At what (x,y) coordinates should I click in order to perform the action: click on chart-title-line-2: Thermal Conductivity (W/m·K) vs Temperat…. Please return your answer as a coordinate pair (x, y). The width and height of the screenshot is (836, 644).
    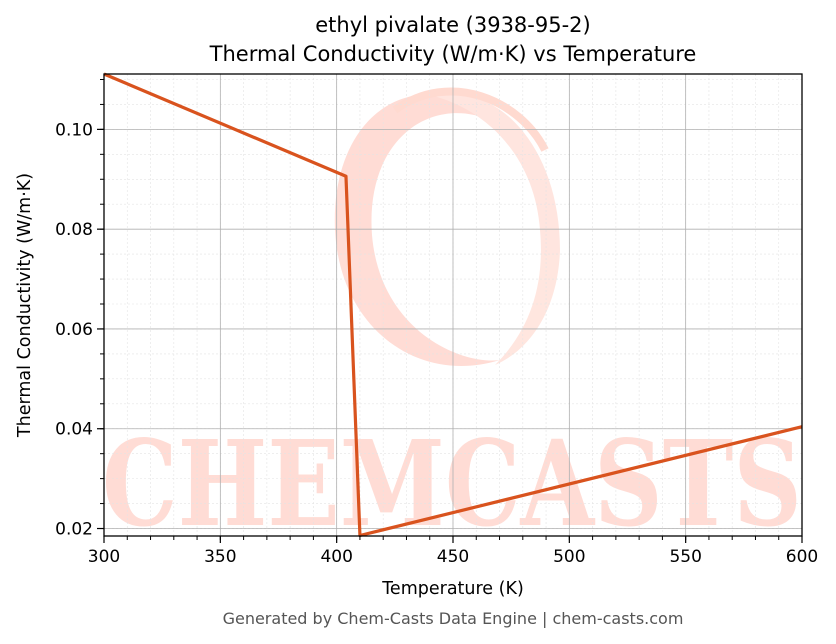
    Looking at the image, I should click on (453, 54).